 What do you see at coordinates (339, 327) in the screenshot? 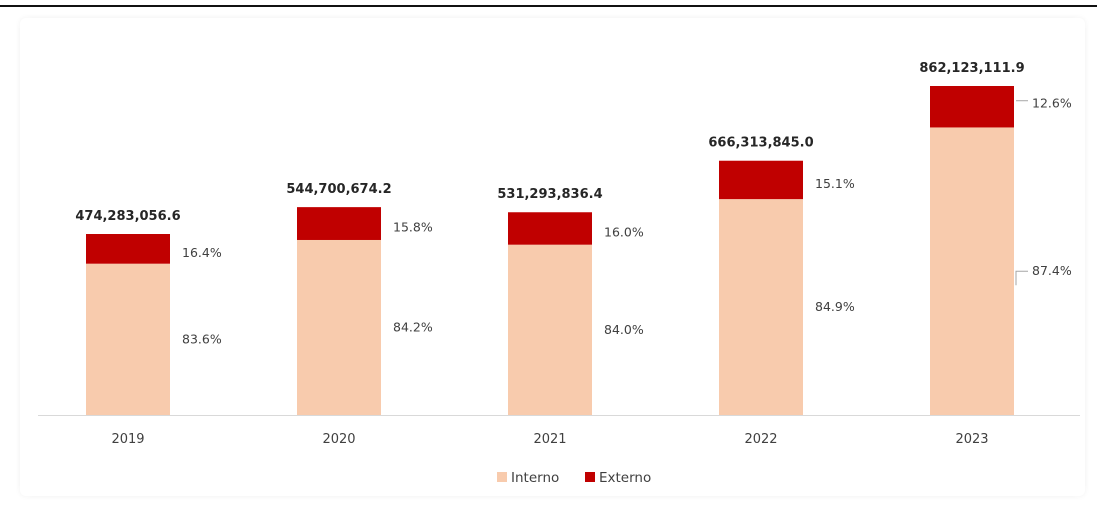
I see `bar-interno-2020` at bounding box center [339, 327].